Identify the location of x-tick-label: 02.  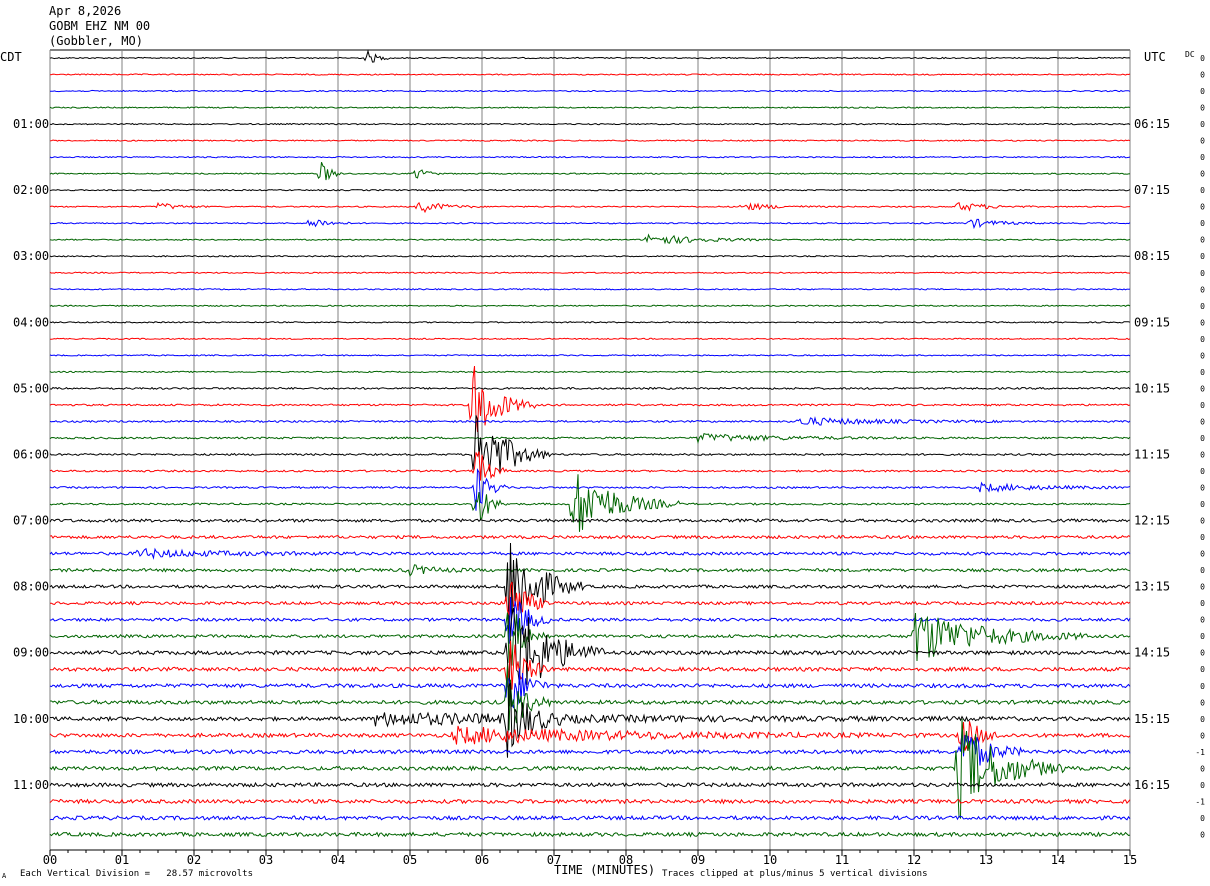
(194, 860).